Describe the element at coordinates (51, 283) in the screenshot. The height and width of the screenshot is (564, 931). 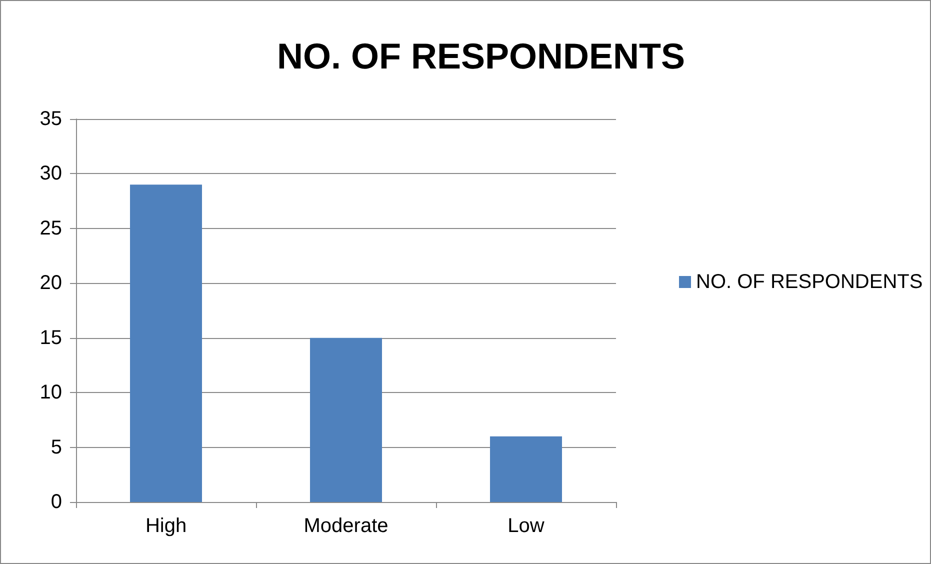
I see `y-tick-label: 20` at that location.